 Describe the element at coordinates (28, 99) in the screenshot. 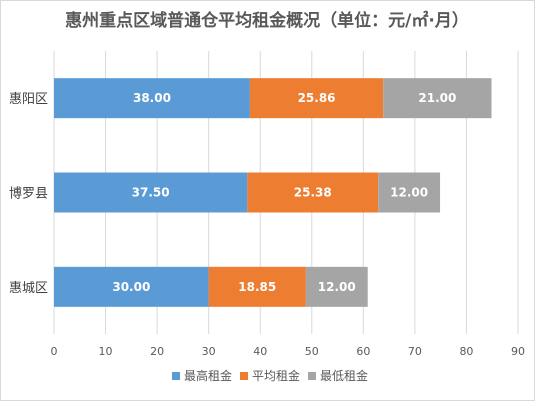

I see `category-label: 惠阳区` at that location.